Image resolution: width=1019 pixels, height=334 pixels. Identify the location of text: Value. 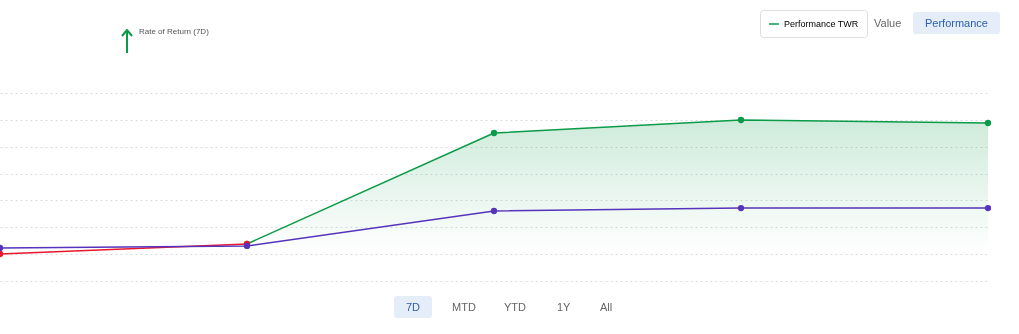
(888, 23).